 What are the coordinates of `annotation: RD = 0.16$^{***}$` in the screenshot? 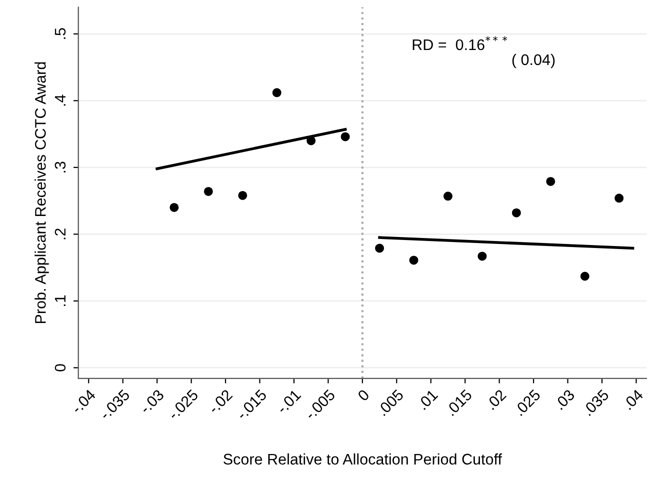 It's located at (460, 43).